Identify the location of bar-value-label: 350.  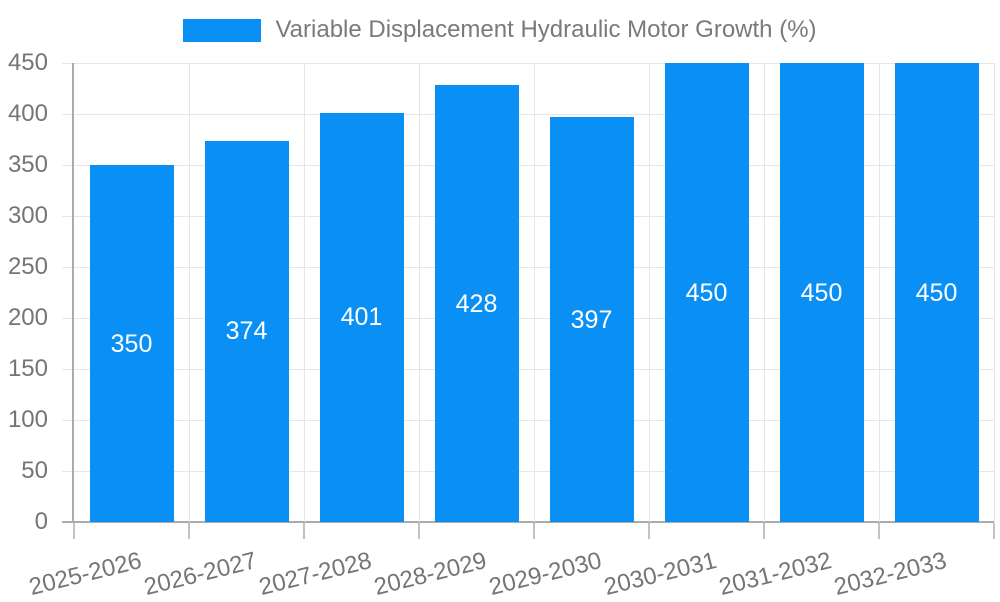
(131, 343).